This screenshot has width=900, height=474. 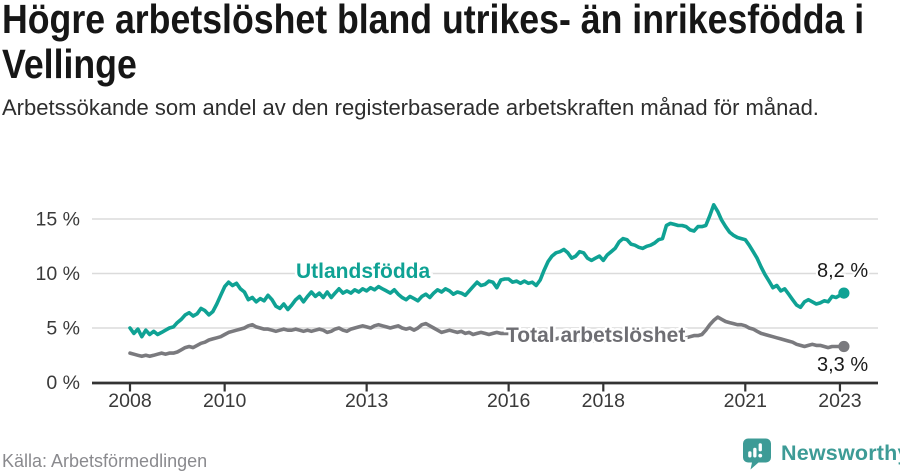 What do you see at coordinates (63, 329) in the screenshot?
I see `y-axis-label: 5 %` at bounding box center [63, 329].